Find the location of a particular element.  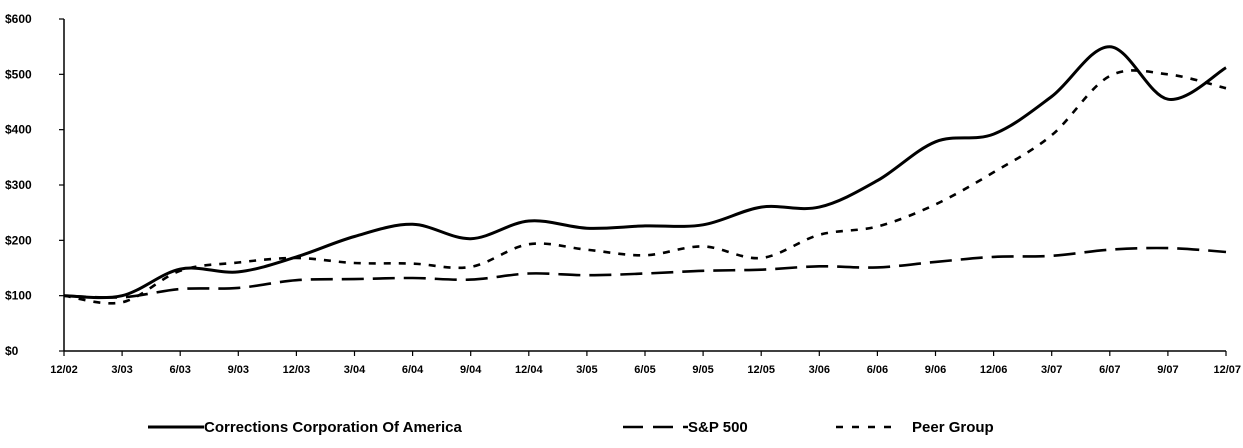

legend-label: Peer Group is located at coordinates (953, 427).